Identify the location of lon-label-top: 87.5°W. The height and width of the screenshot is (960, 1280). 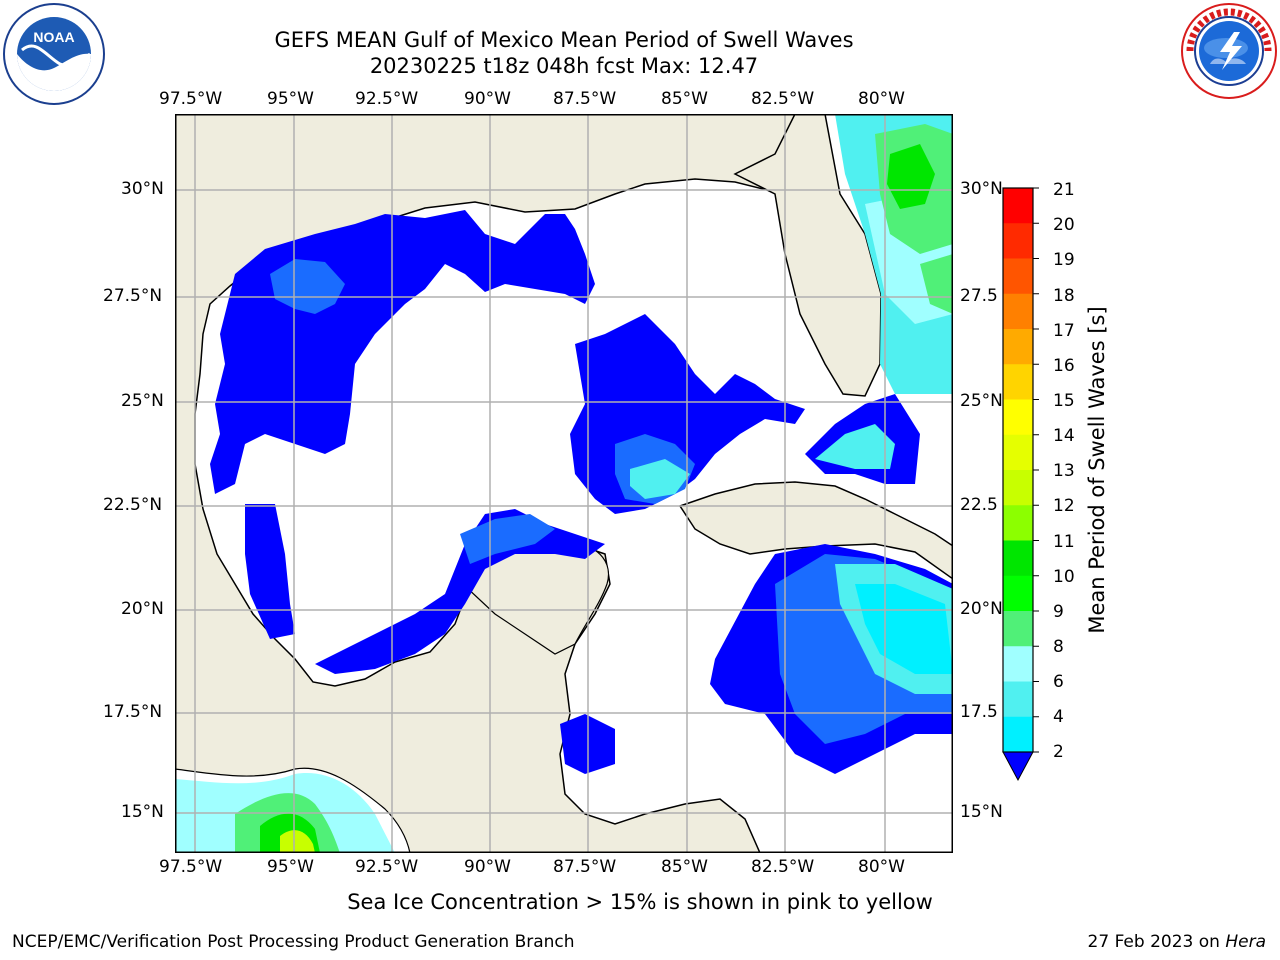
(585, 99).